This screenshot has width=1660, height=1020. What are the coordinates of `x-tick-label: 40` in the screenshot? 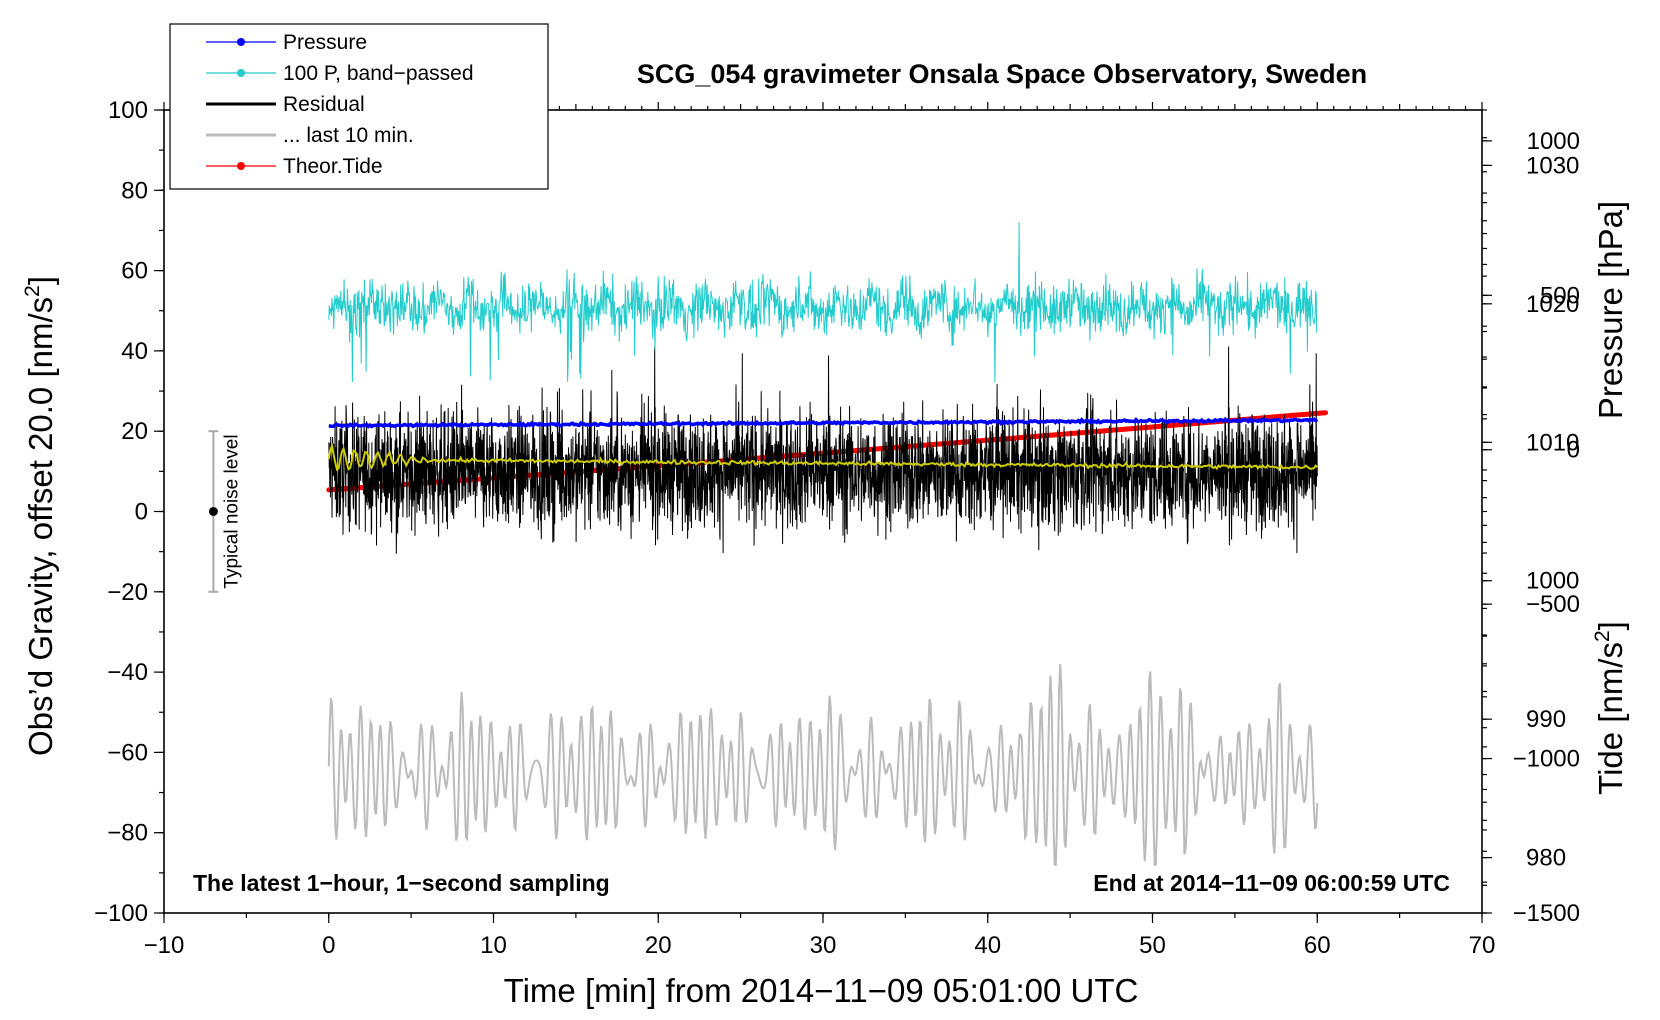 It's located at (987, 945).